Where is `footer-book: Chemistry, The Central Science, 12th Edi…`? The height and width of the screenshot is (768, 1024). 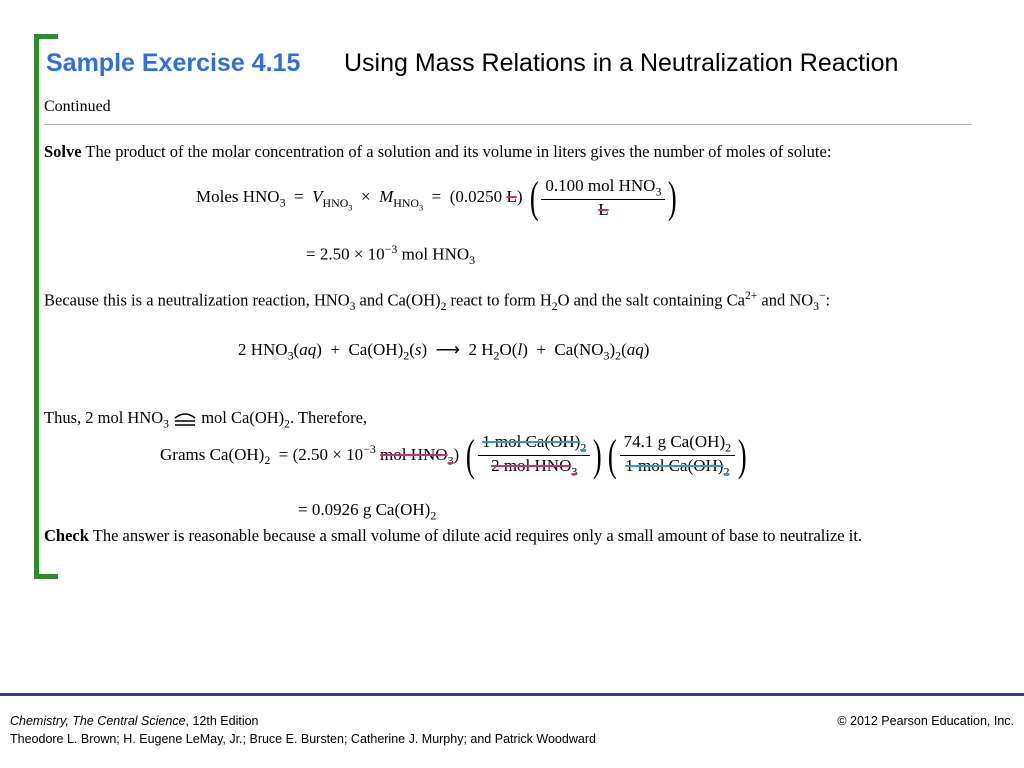 footer-book: Chemistry, The Central Science, 12th Edi… is located at coordinates (134, 721).